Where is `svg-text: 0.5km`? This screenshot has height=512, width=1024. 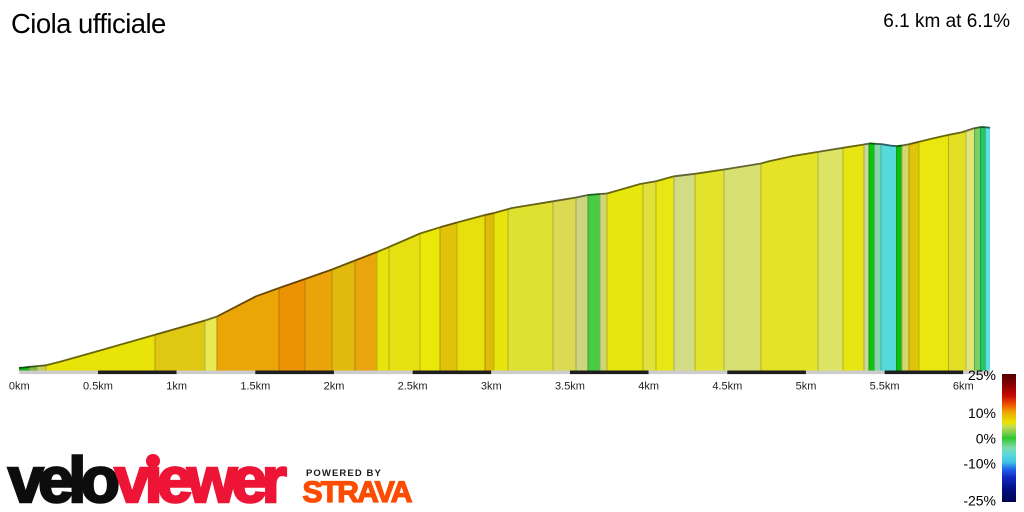
svg-text: 0.5km is located at coordinates (98, 387).